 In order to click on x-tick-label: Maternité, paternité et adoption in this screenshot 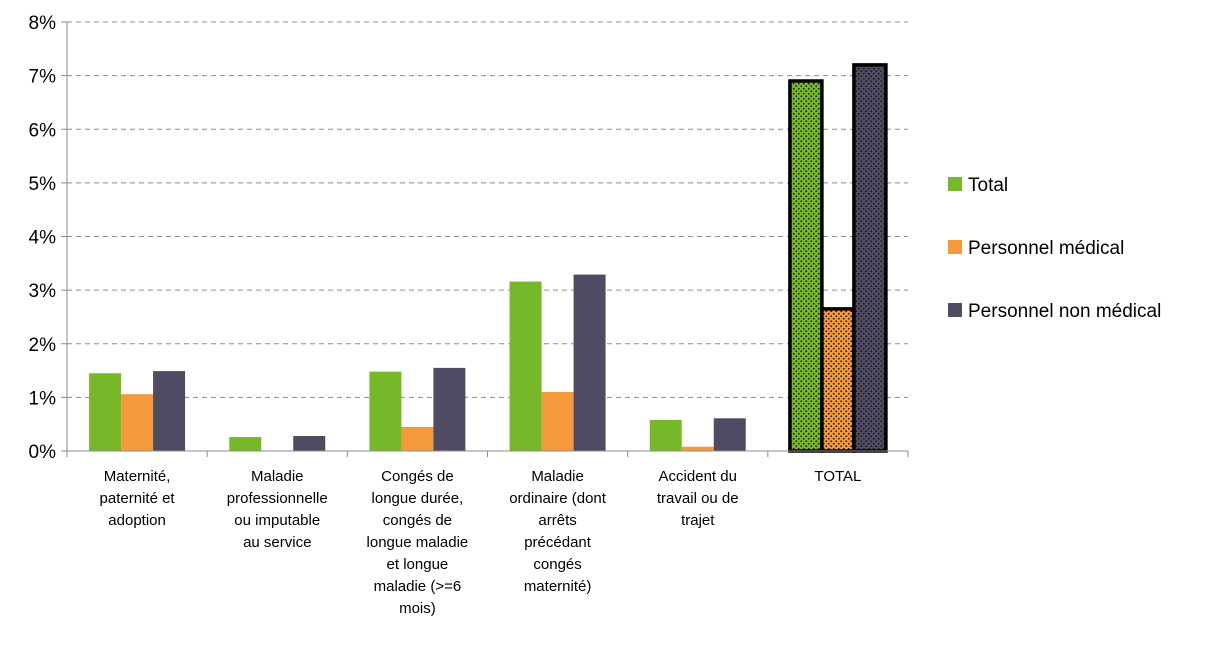, I will do `click(138, 498)`.